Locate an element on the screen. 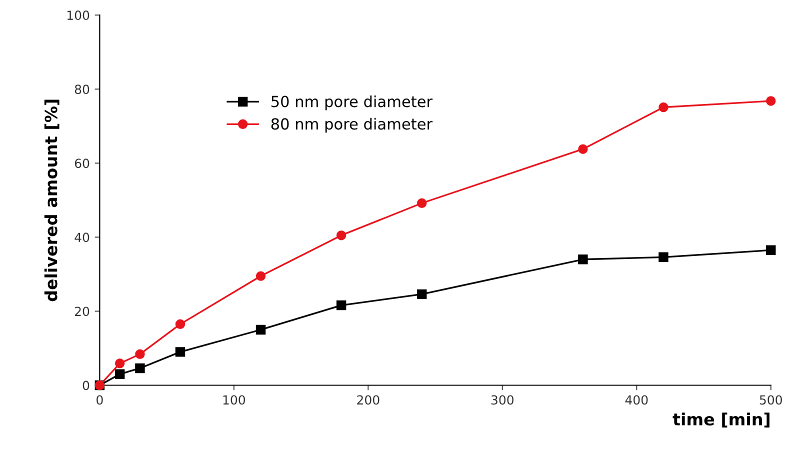 The height and width of the screenshot is (457, 785). y-tick-label: 0 is located at coordinates (86, 385).